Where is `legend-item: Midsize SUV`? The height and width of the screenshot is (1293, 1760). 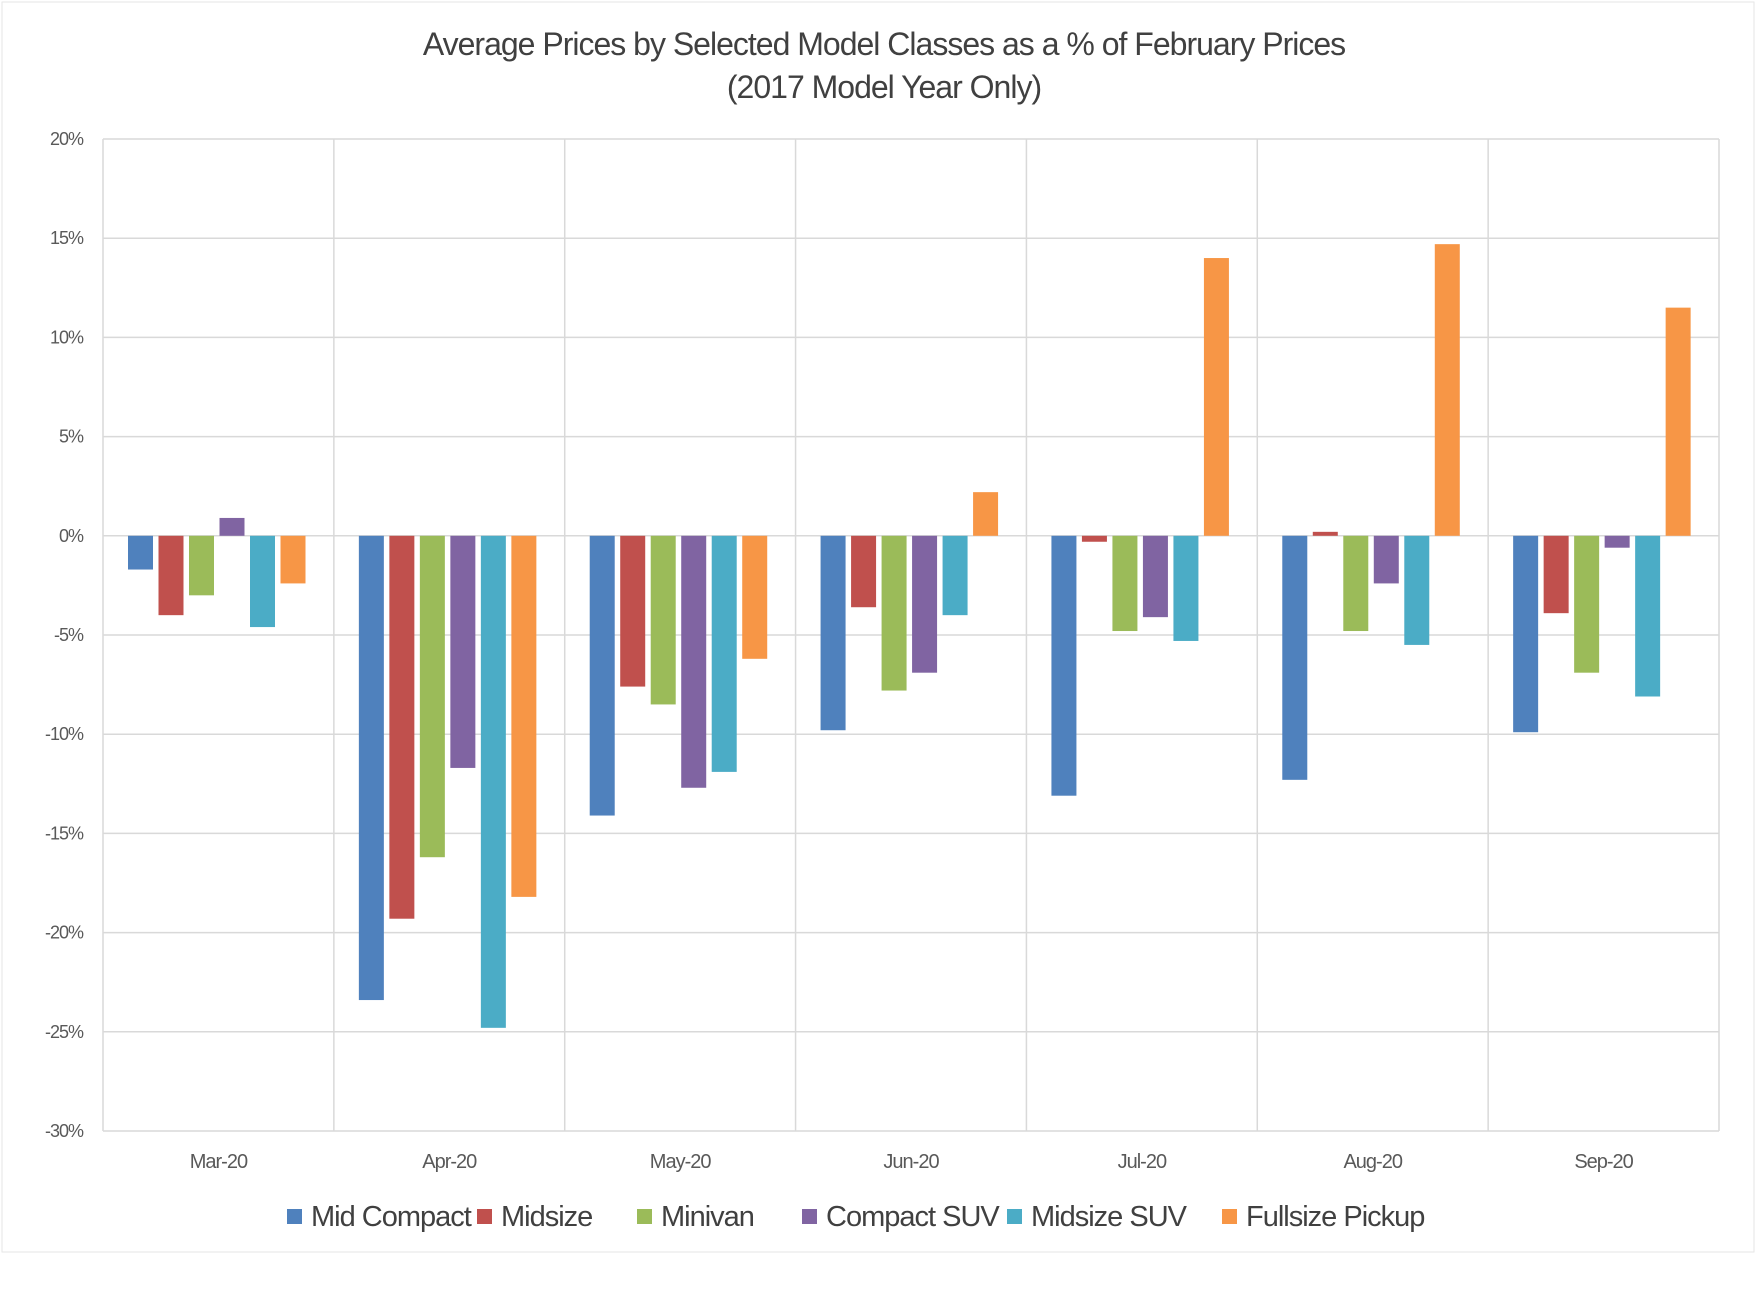 legend-item: Midsize SUV is located at coordinates (1098, 1217).